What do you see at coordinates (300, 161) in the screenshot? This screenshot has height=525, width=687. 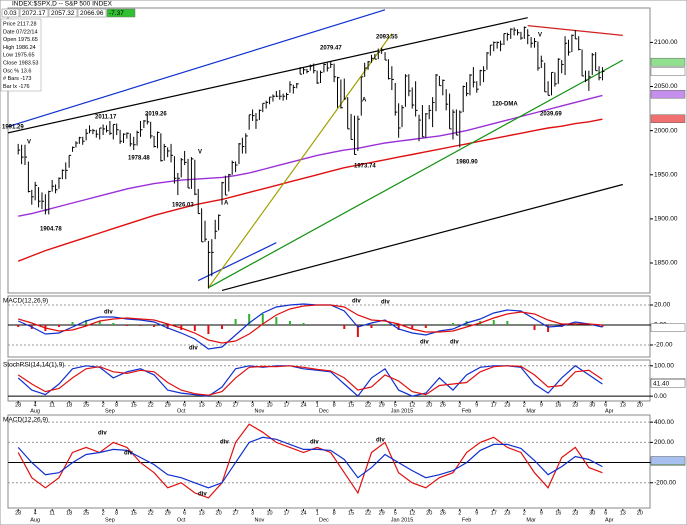 I see `trend-line` at bounding box center [300, 161].